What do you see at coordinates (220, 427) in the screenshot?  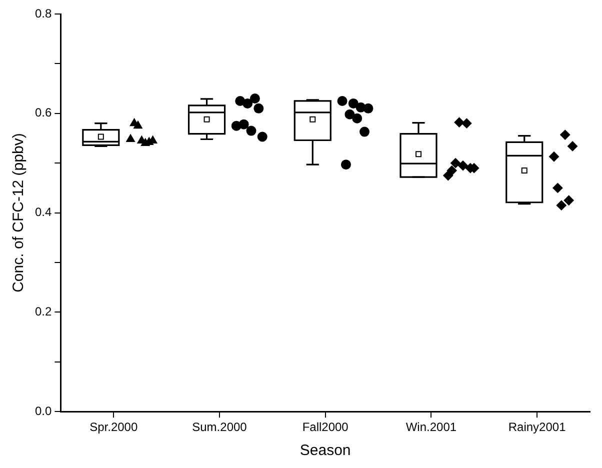 I see `x-tick-label: Sum.2000` at bounding box center [220, 427].